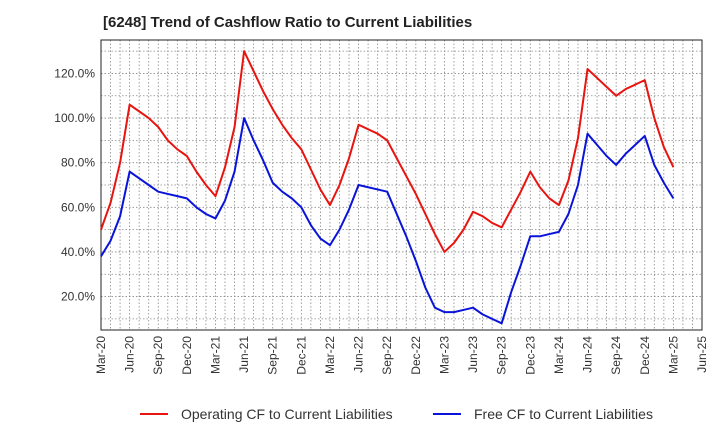 This screenshot has width=720, height=440. Describe the element at coordinates (78, 207) in the screenshot. I see `y-tick-label: 60.0%` at that location.